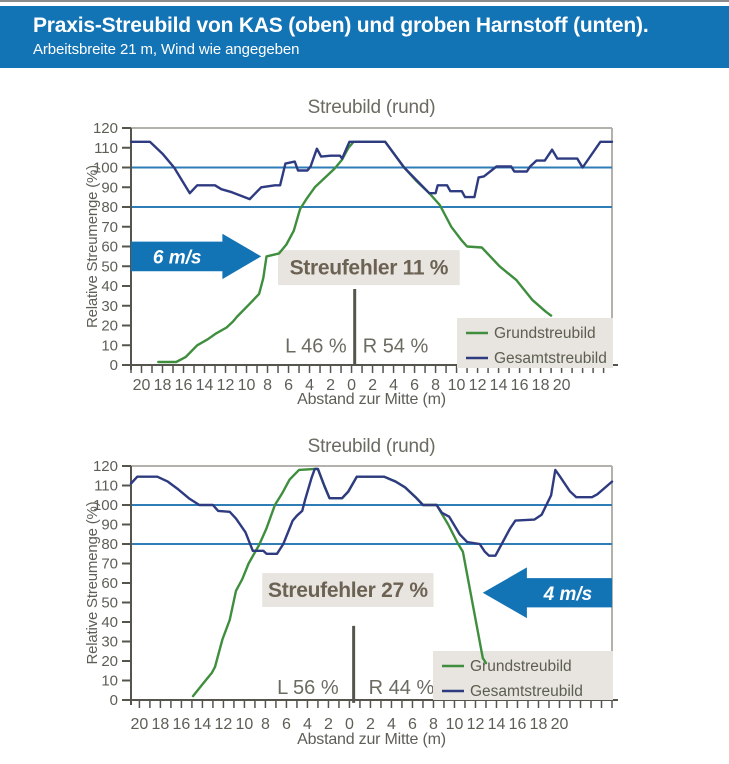  I want to click on streufehler-label: Streufehler 11 %, so click(369, 268).